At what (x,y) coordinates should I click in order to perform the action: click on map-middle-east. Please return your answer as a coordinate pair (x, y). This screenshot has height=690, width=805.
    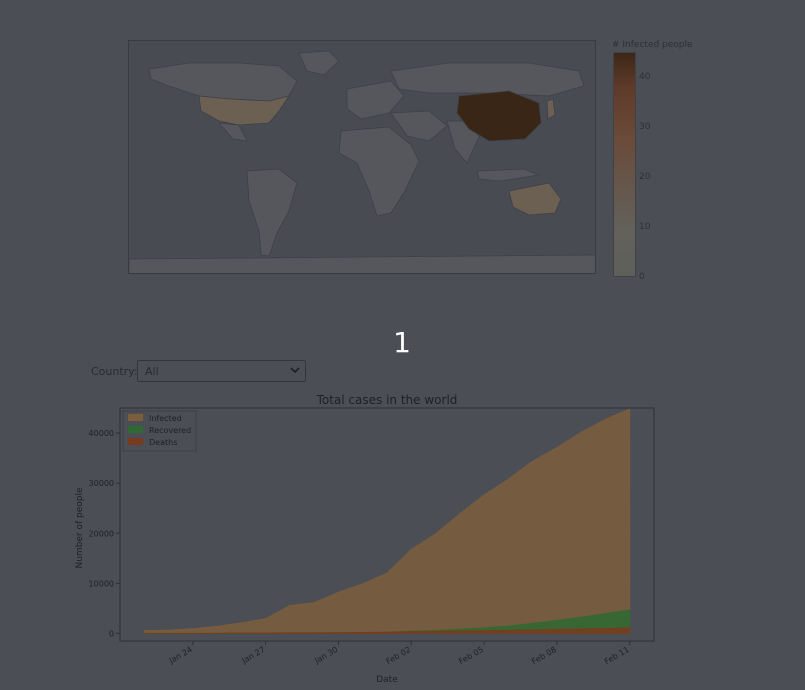
    Looking at the image, I should click on (419, 126).